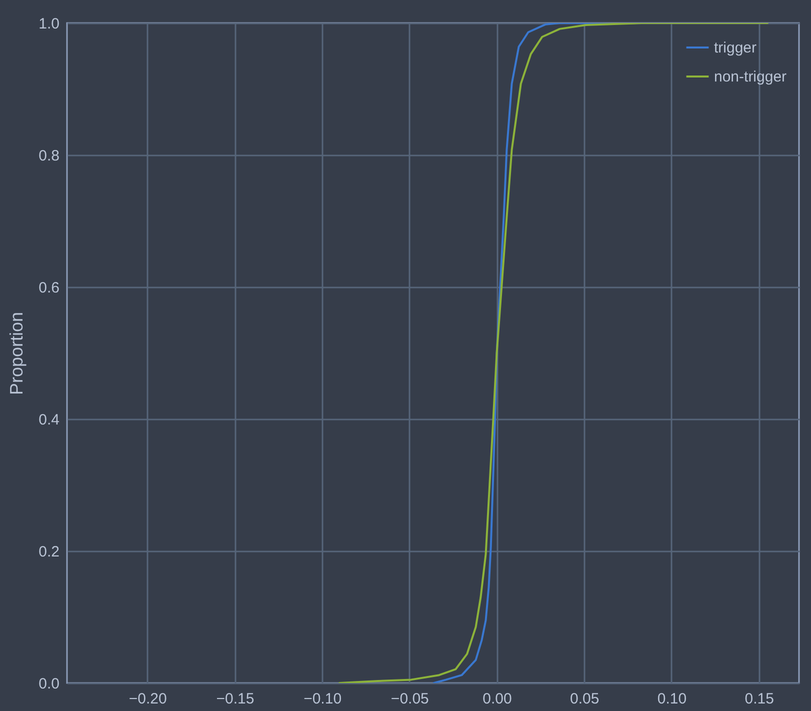 This screenshot has height=711, width=811. I want to click on y-tick-label: 1.0, so click(49, 24).